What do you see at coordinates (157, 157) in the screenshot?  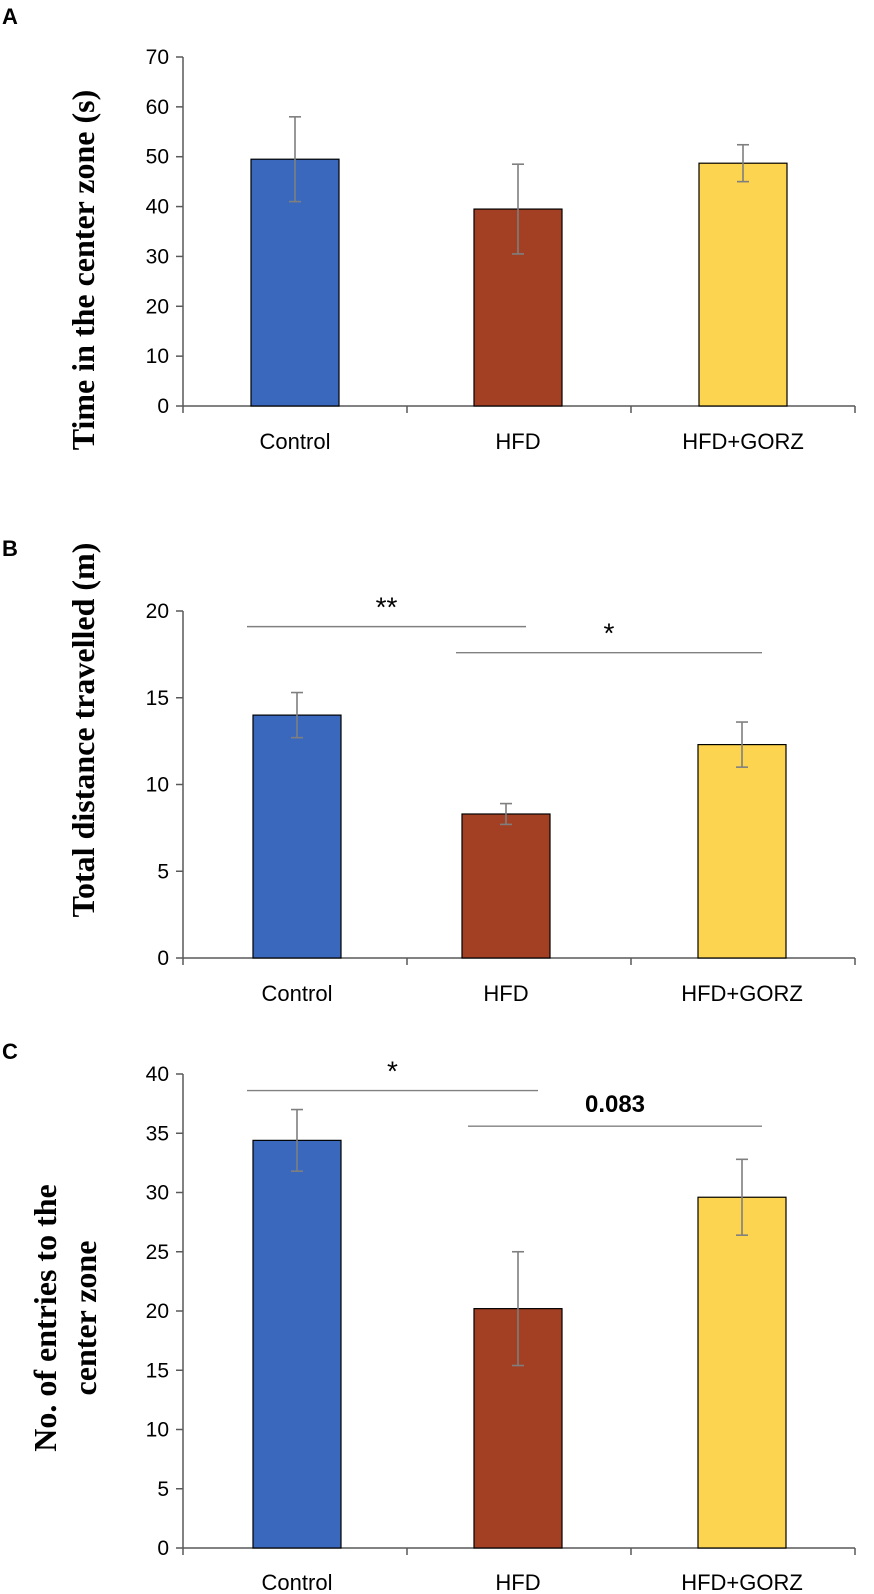 I see `y-tick-label: 50` at bounding box center [157, 157].